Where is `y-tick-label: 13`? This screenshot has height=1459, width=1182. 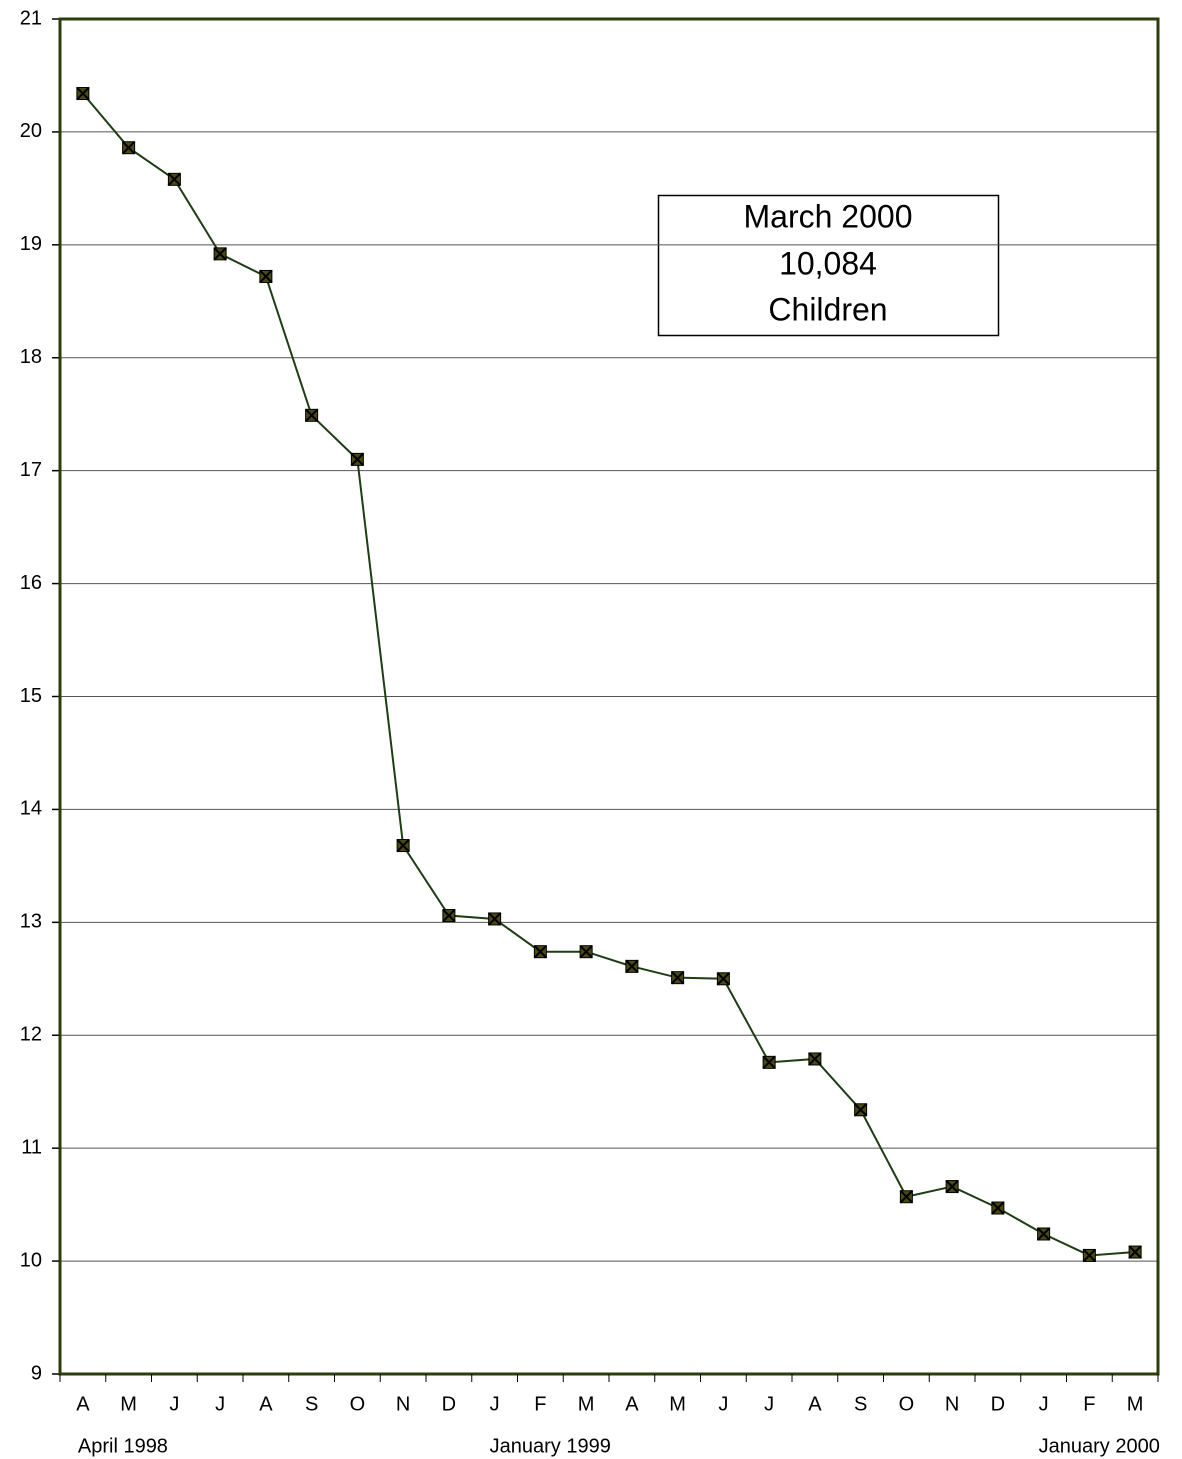 y-tick-label: 13 is located at coordinates (31, 922).